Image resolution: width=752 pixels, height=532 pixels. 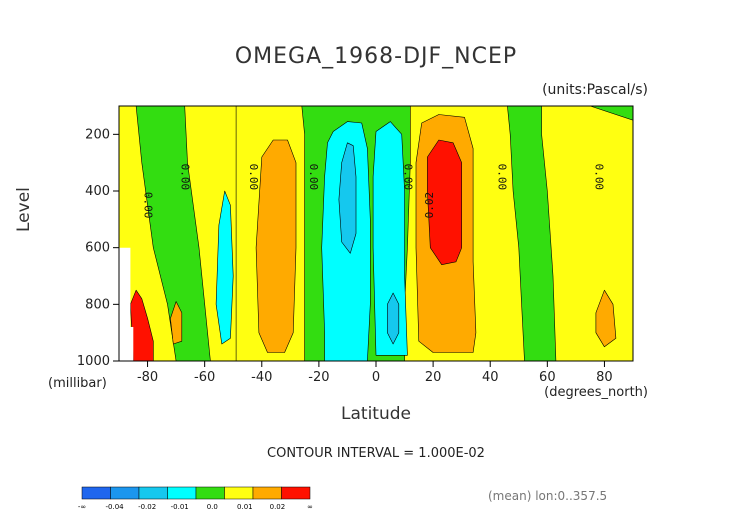 What do you see at coordinates (97, 304) in the screenshot?
I see `y-tick-label: 800` at bounding box center [97, 304].